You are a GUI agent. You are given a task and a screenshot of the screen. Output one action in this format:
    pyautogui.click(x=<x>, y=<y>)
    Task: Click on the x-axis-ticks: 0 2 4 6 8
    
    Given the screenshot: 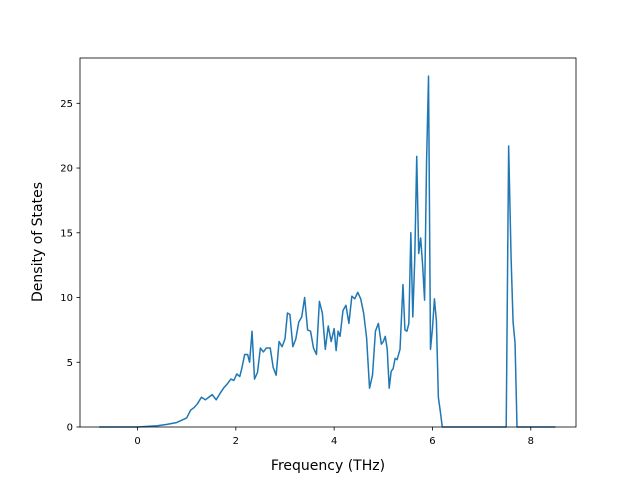 What is the action you would take?
    pyautogui.click(x=334, y=437)
    